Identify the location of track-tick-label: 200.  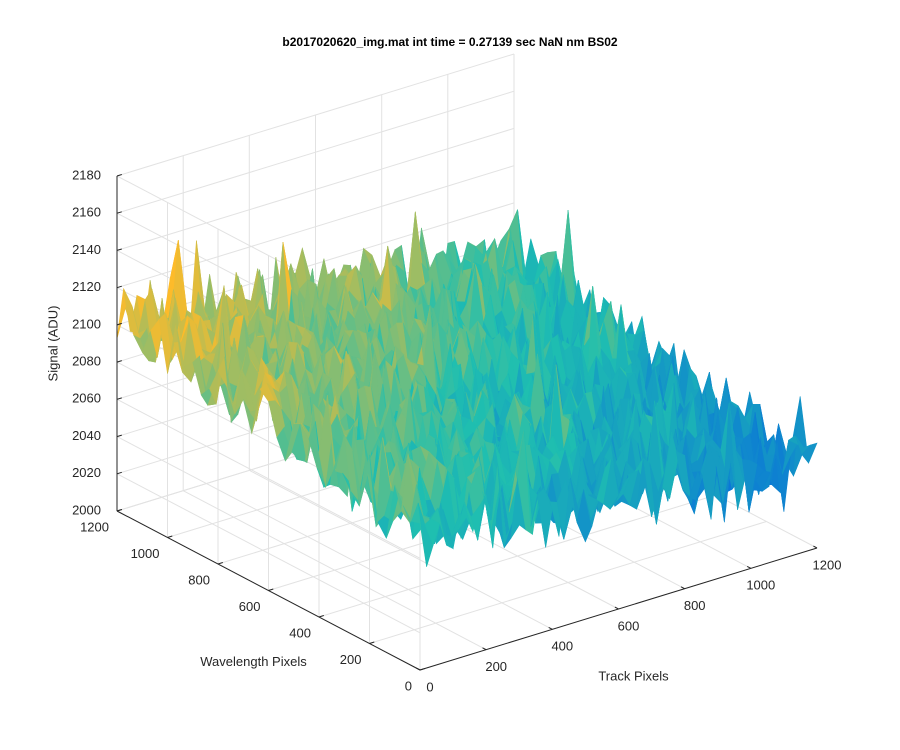
(496, 666).